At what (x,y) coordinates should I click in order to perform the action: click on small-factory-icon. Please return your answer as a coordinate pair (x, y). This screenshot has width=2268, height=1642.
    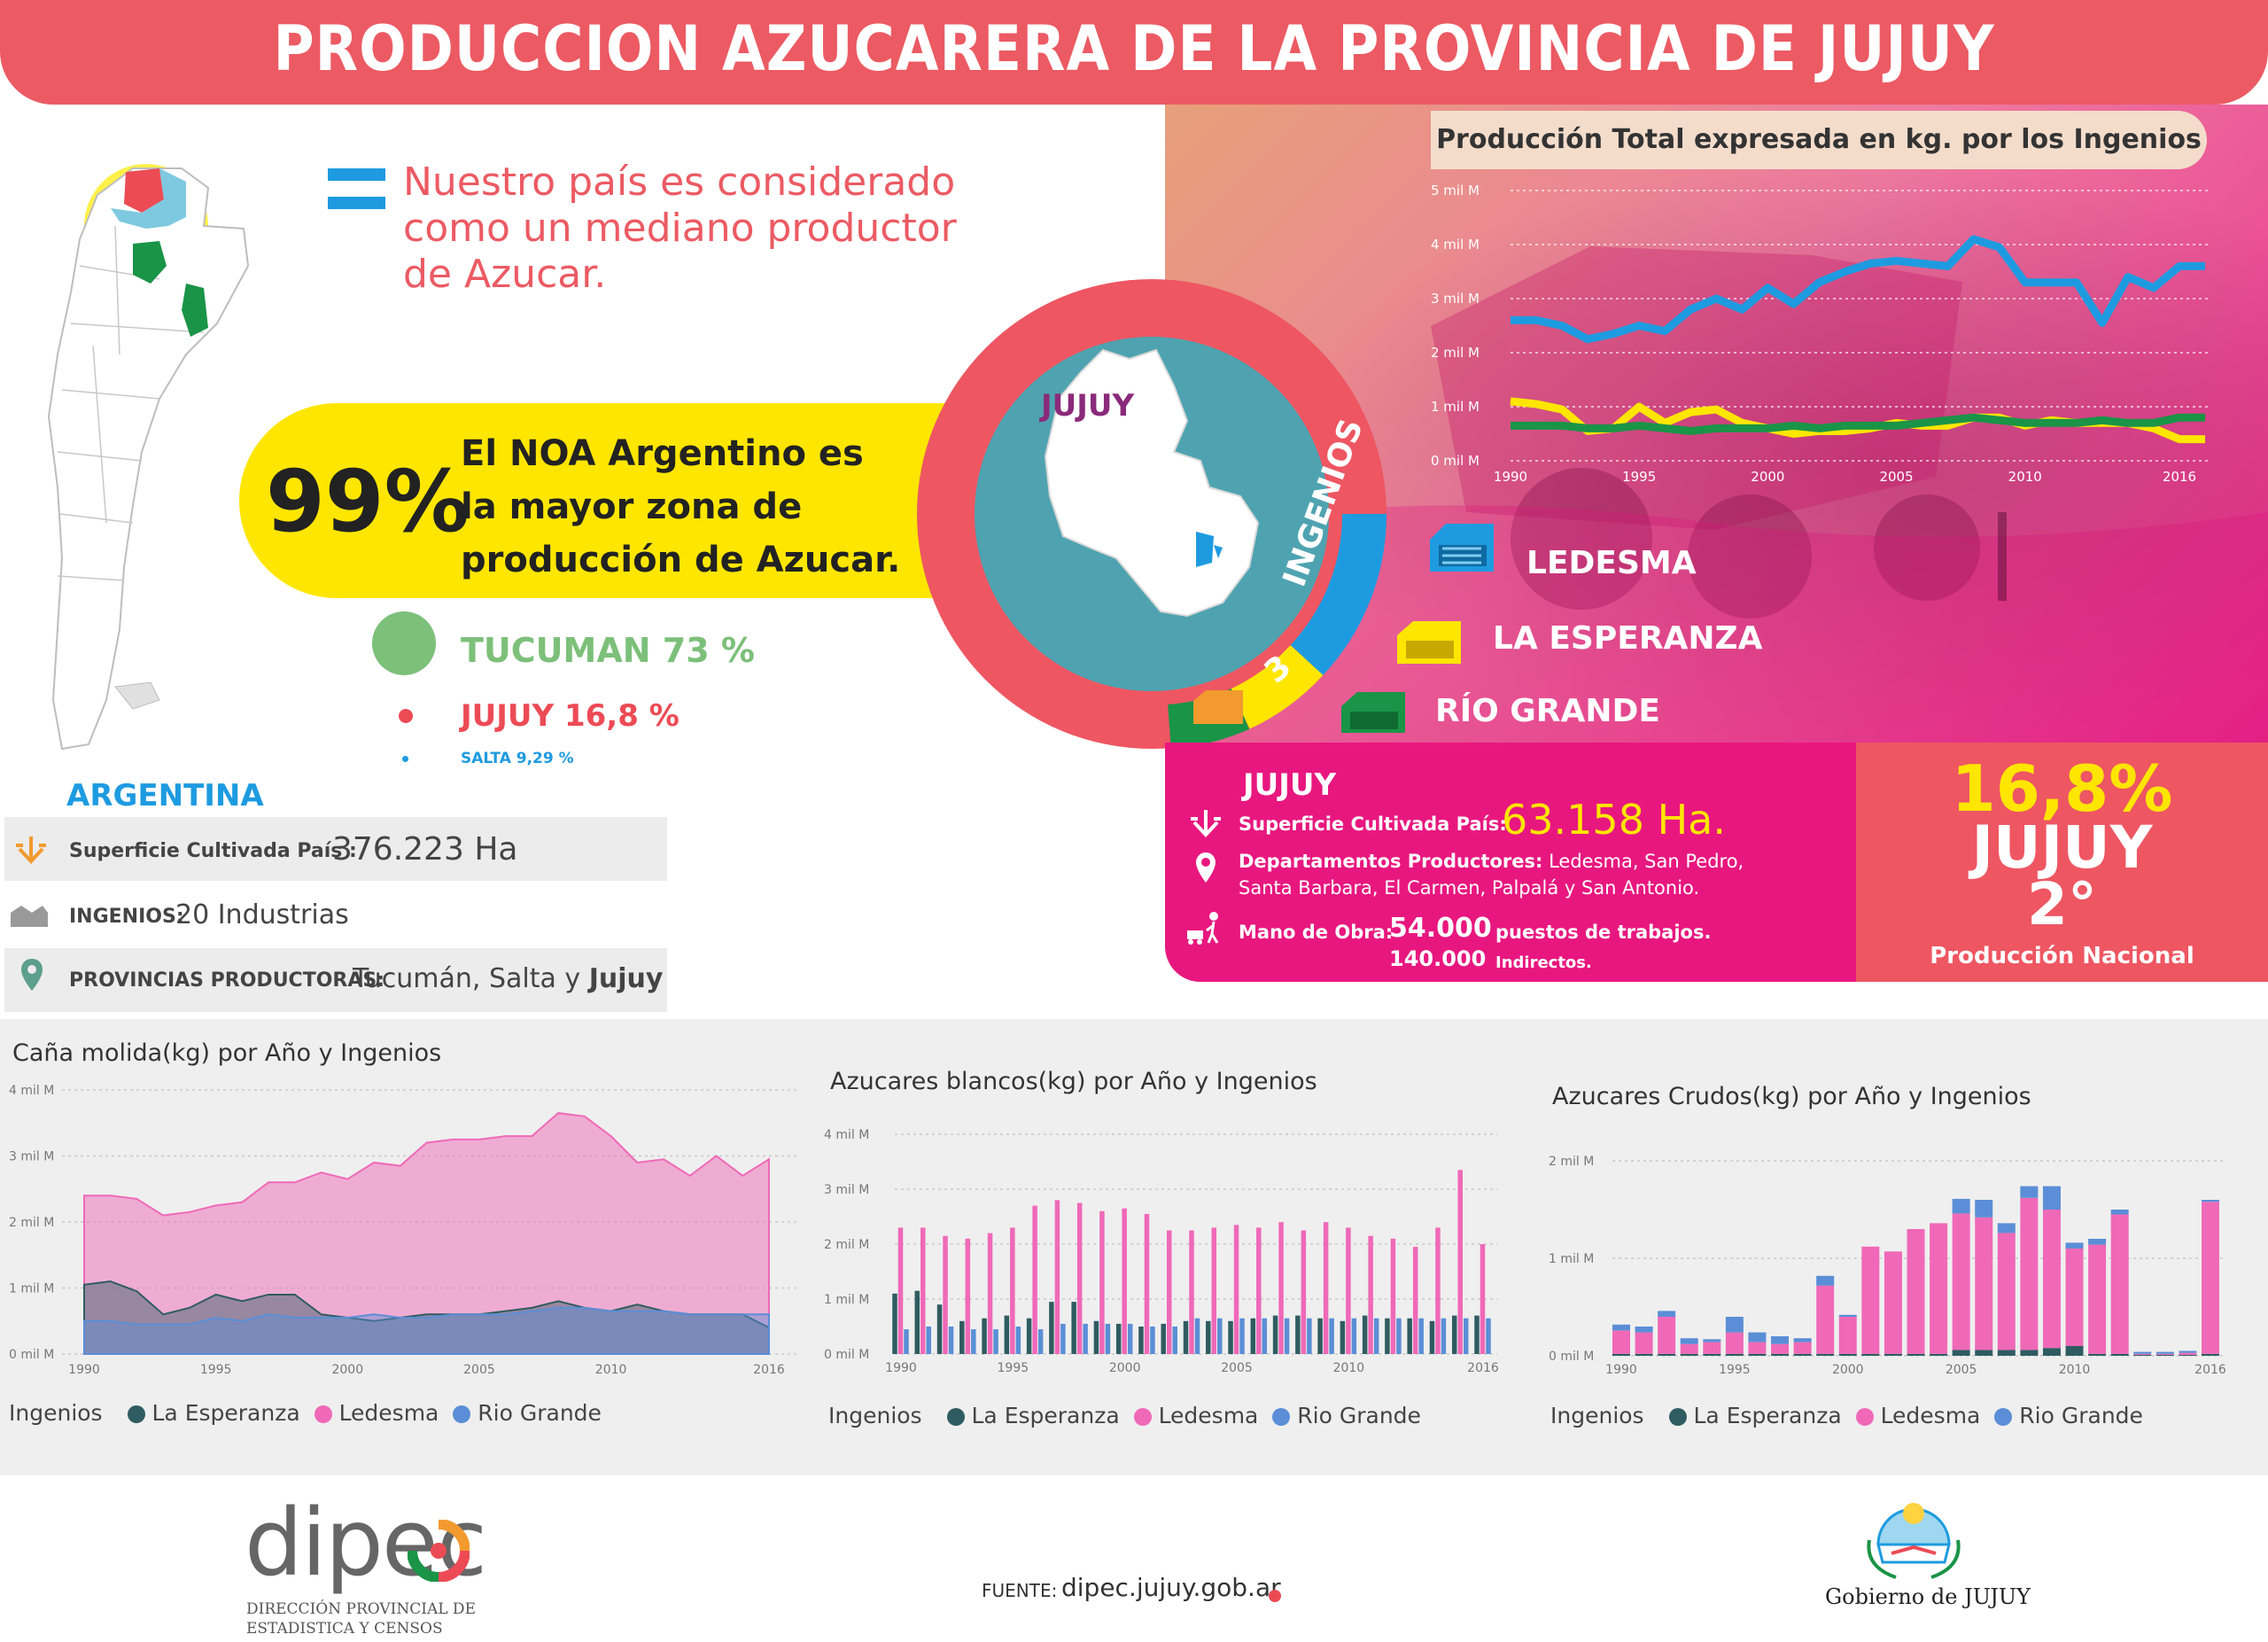
    Looking at the image, I should click on (1218, 707).